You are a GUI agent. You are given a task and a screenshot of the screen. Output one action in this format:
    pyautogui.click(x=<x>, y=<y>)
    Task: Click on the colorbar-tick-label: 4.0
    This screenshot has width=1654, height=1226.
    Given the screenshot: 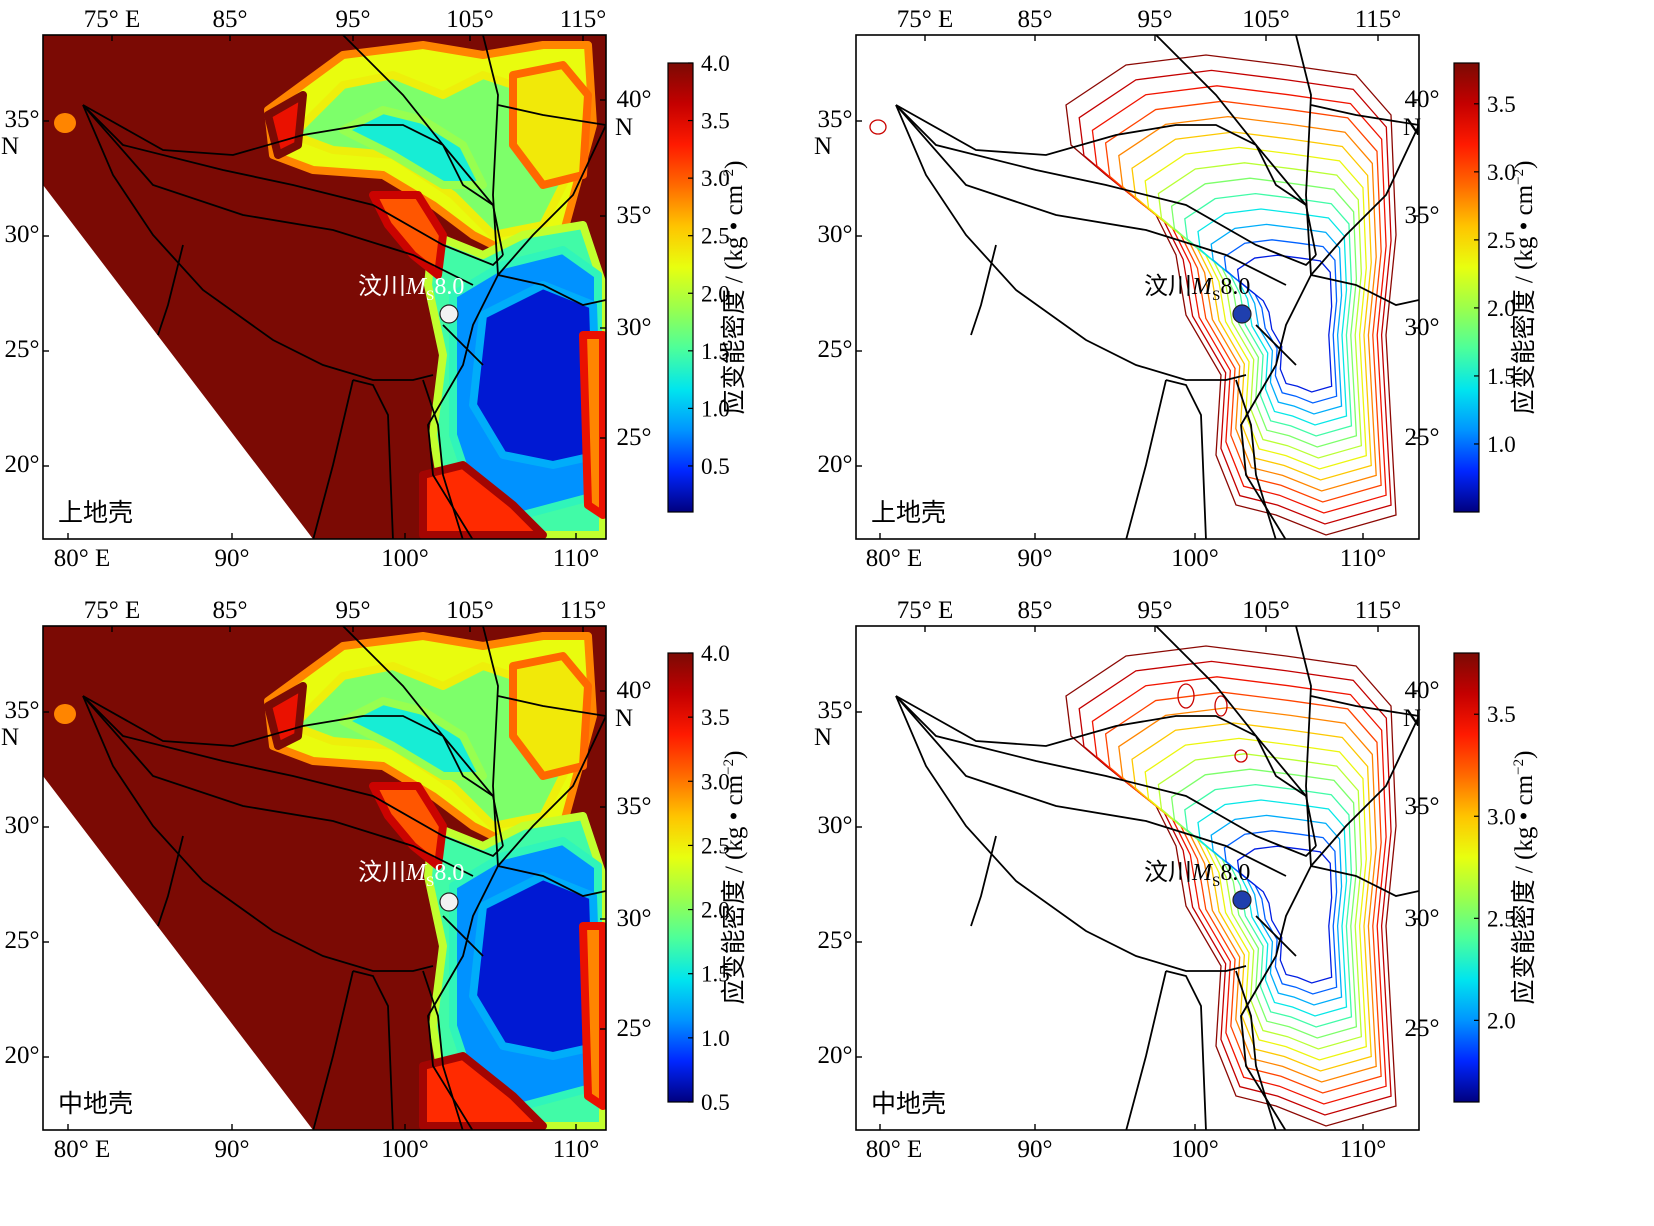 What is the action you would take?
    pyautogui.click(x=715, y=63)
    